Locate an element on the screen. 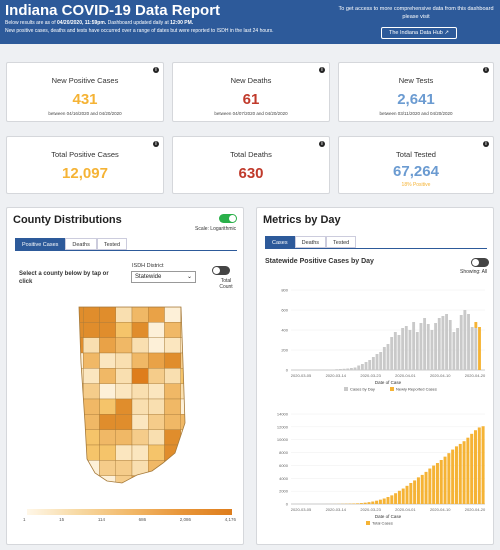 This screenshot has height=550, width=500. color-legend-bar is located at coordinates (129, 512).